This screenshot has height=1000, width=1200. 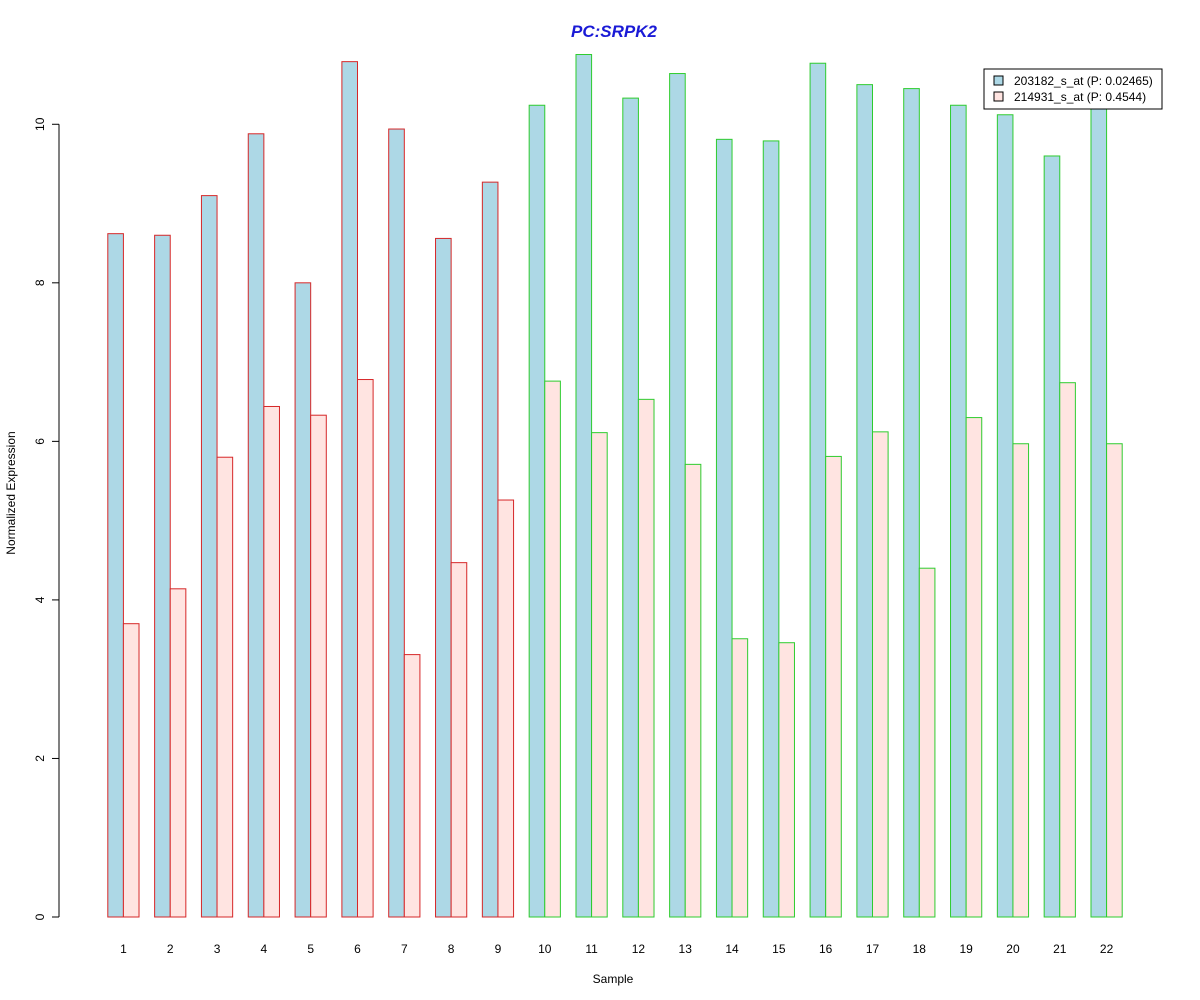 What do you see at coordinates (591, 949) in the screenshot?
I see `x-tick-label: 11` at bounding box center [591, 949].